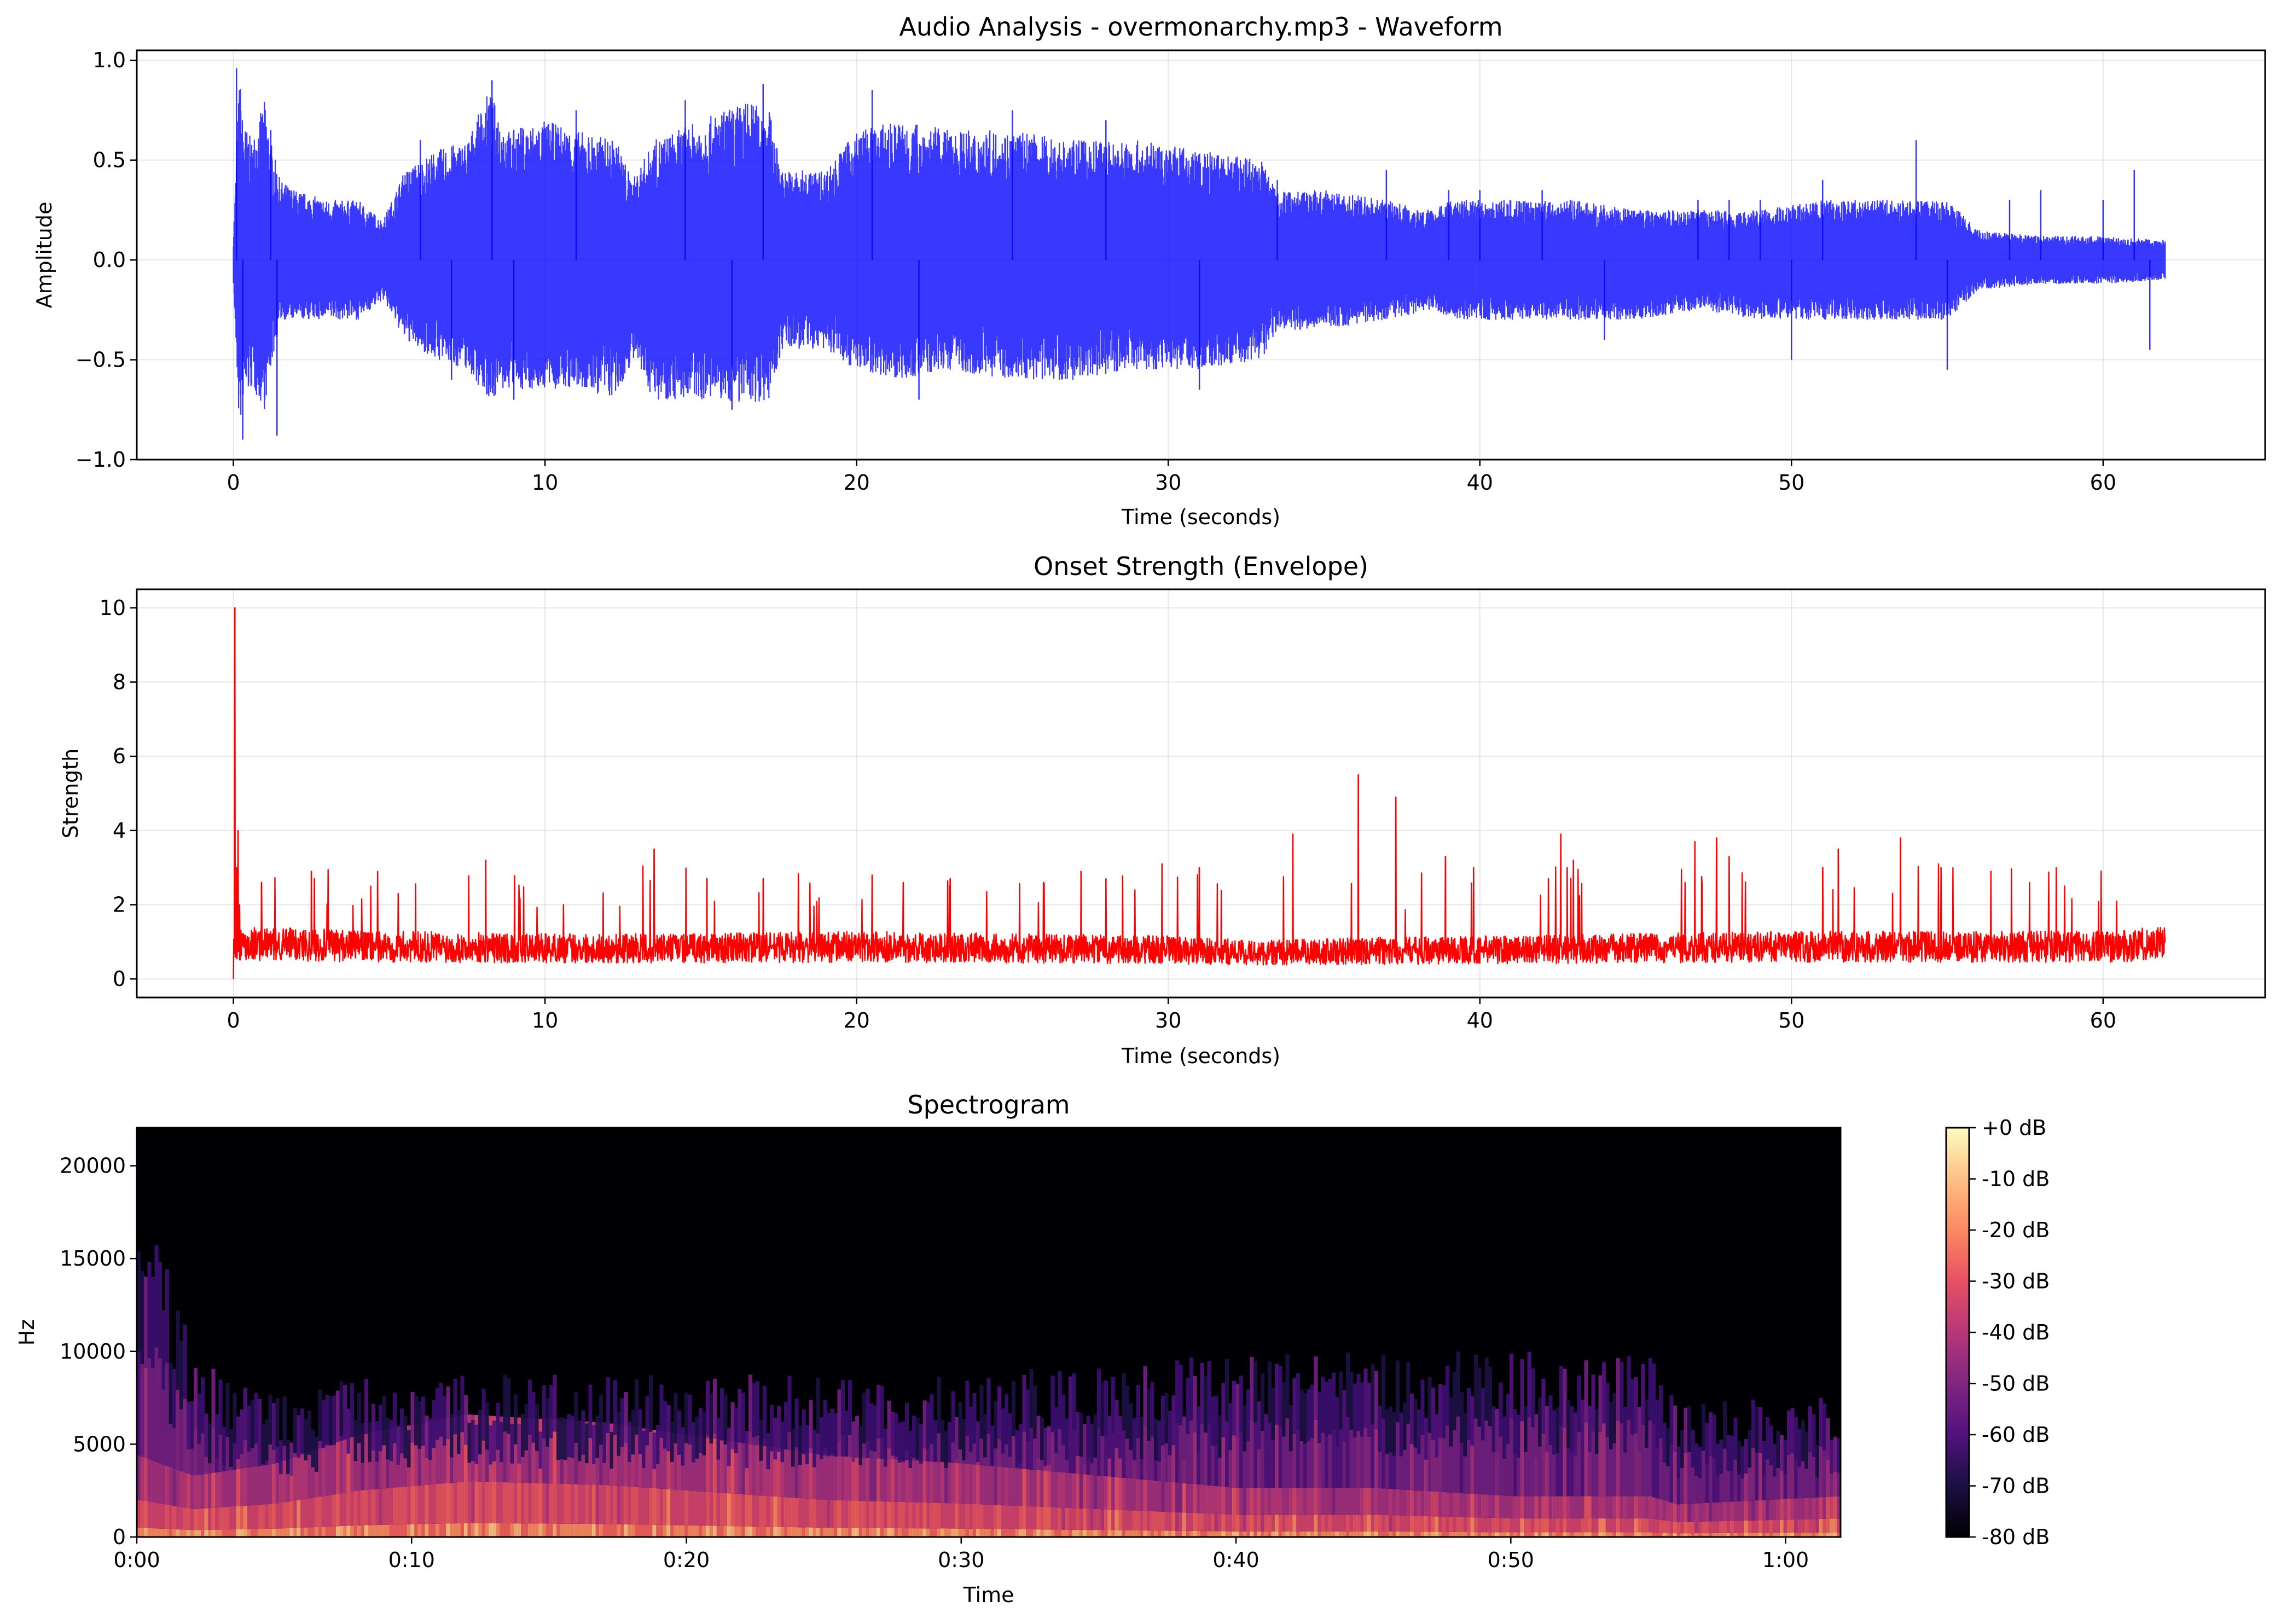 The image size is (2281, 1624). What do you see at coordinates (2016, 1435) in the screenshot?
I see `colorbar-tick-label: -60 dB` at bounding box center [2016, 1435].